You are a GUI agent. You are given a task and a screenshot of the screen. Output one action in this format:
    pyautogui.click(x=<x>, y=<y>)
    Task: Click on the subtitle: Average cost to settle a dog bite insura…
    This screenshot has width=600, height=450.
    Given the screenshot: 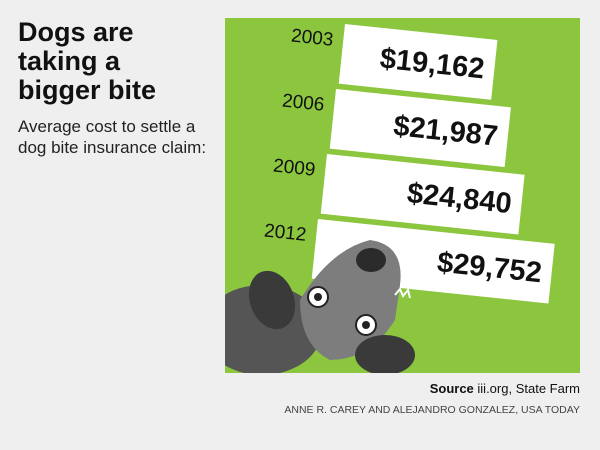 What is the action you would take?
    pyautogui.click(x=112, y=137)
    